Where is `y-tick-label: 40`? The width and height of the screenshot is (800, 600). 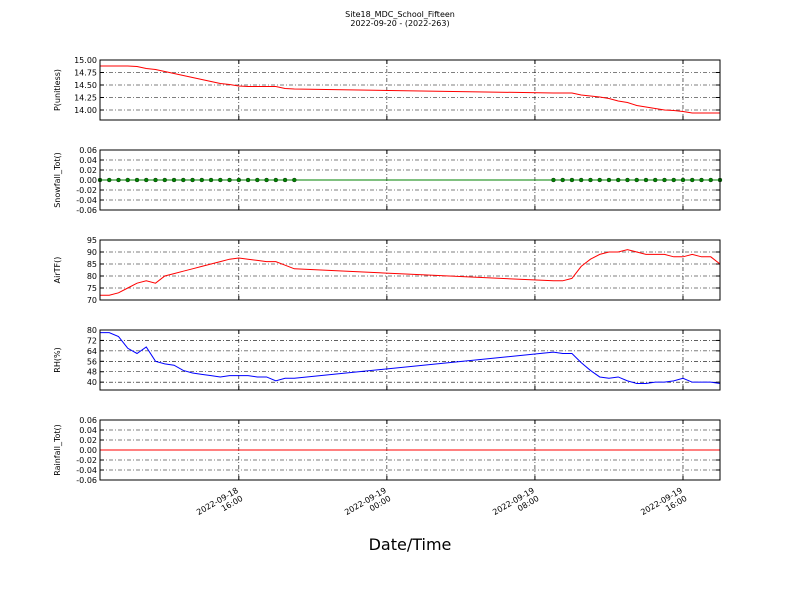 y-tick-label: 40 is located at coordinates (92, 382).